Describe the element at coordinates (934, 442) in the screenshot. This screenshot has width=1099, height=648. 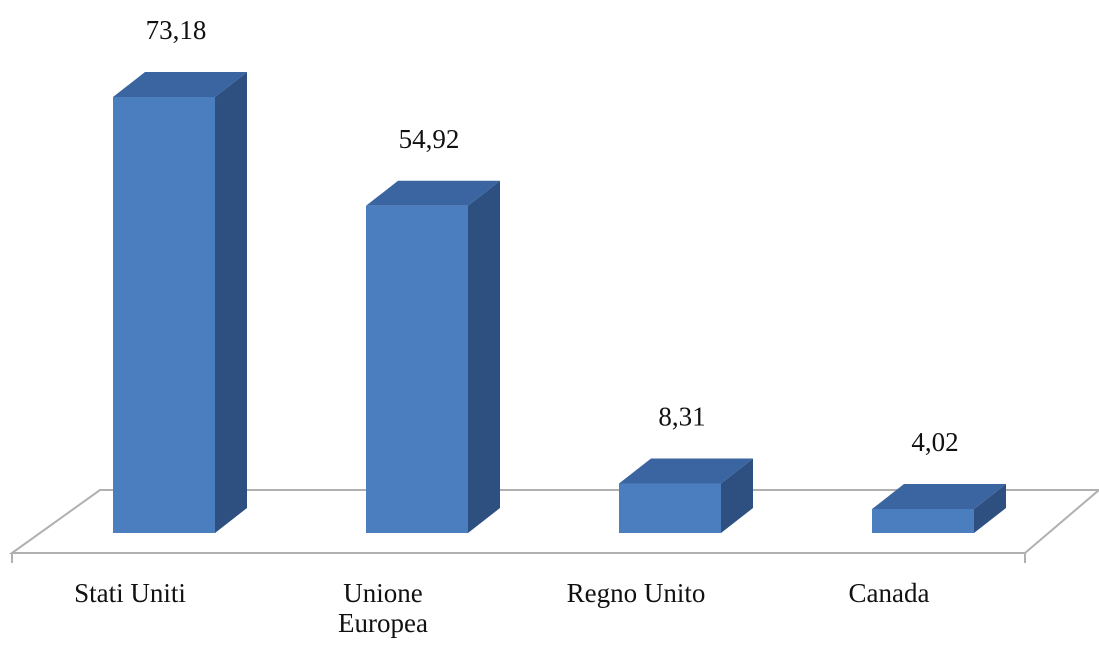
I see `value-label: 4,02` at that location.